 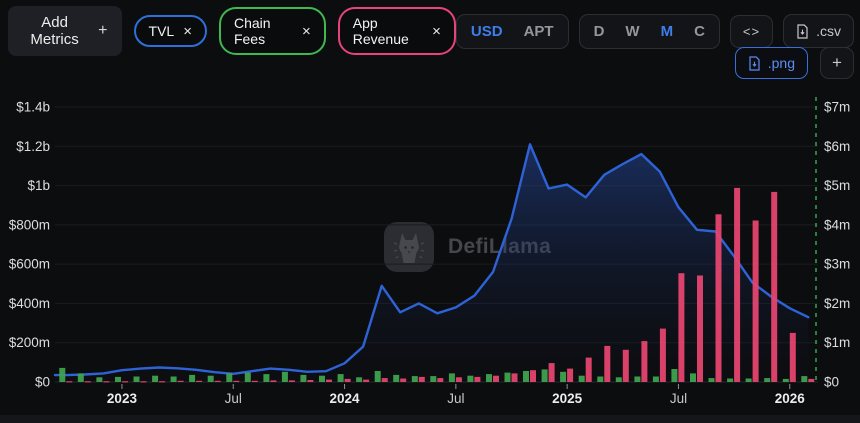 I want to click on add-chart-button: +, so click(x=837, y=63).